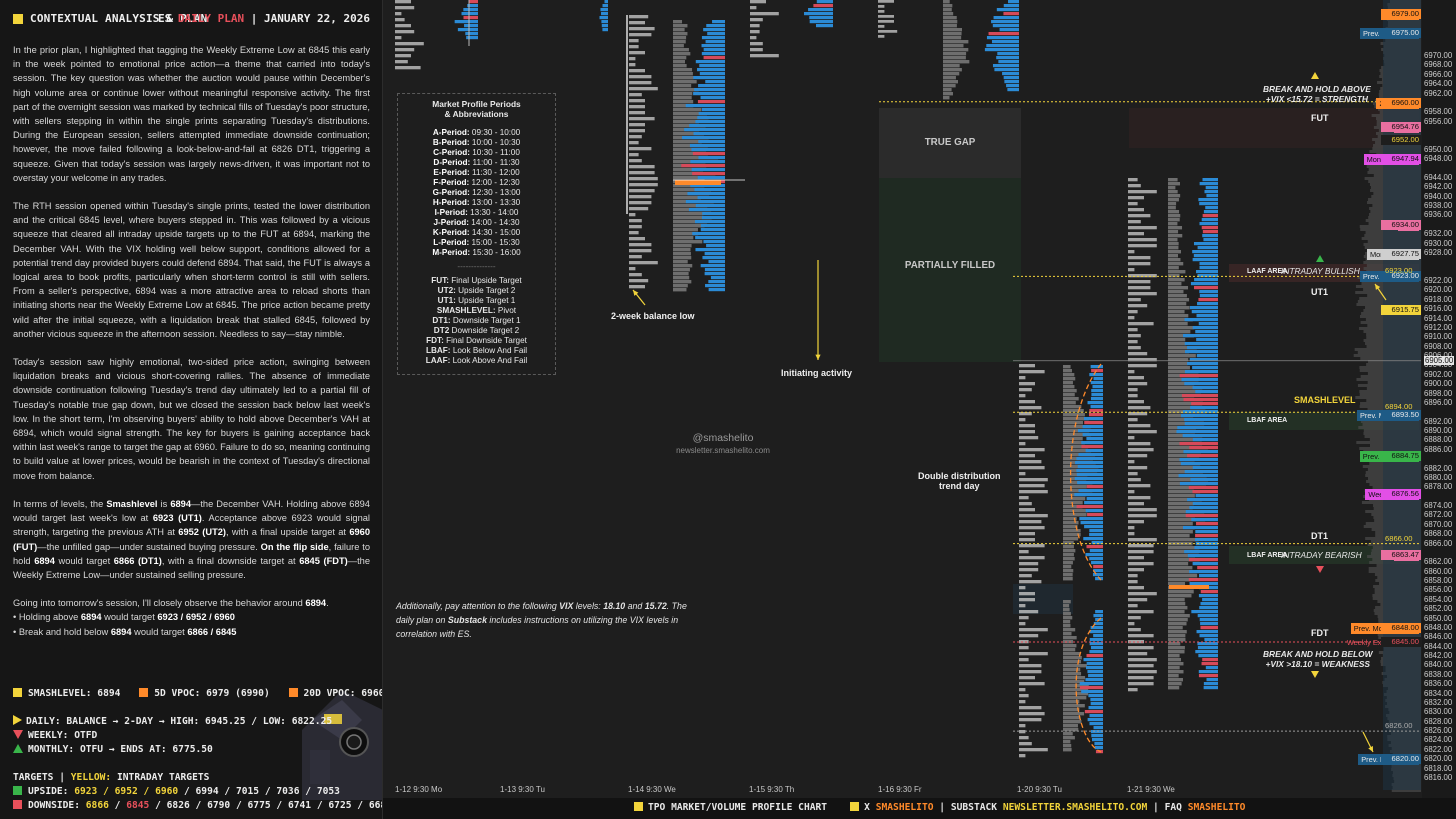 The height and width of the screenshot is (819, 1456). Describe the element at coordinates (62, 631) in the screenshot. I see `text-run: • Break and hold below` at that location.